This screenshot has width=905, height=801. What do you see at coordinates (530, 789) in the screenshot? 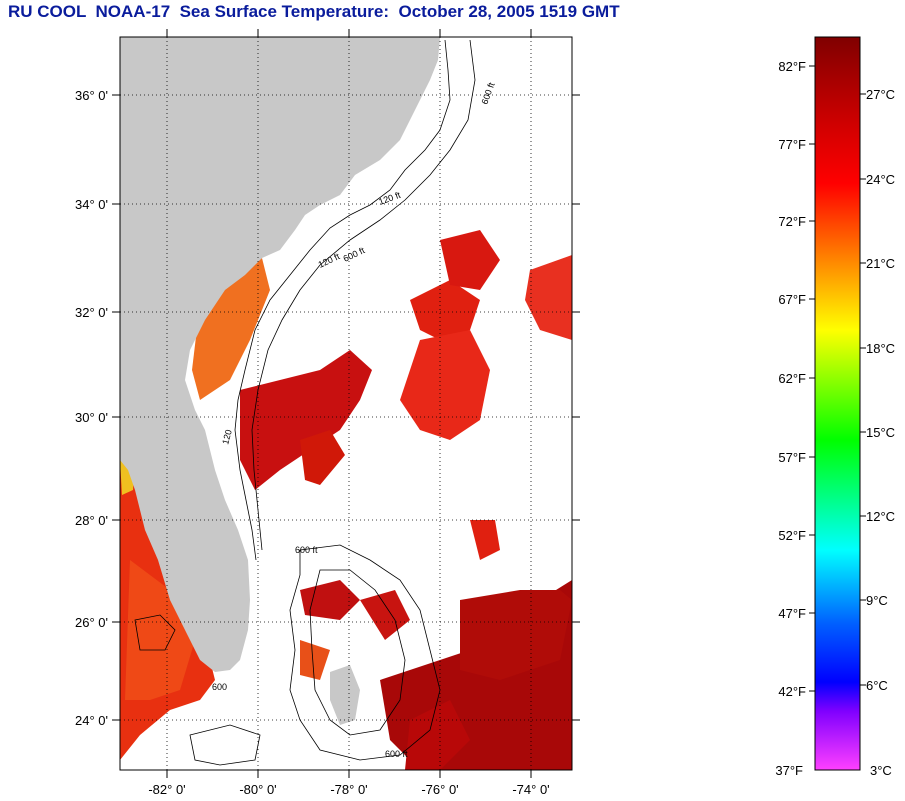
I see `lon-label: -74° 0'` at bounding box center [530, 789].